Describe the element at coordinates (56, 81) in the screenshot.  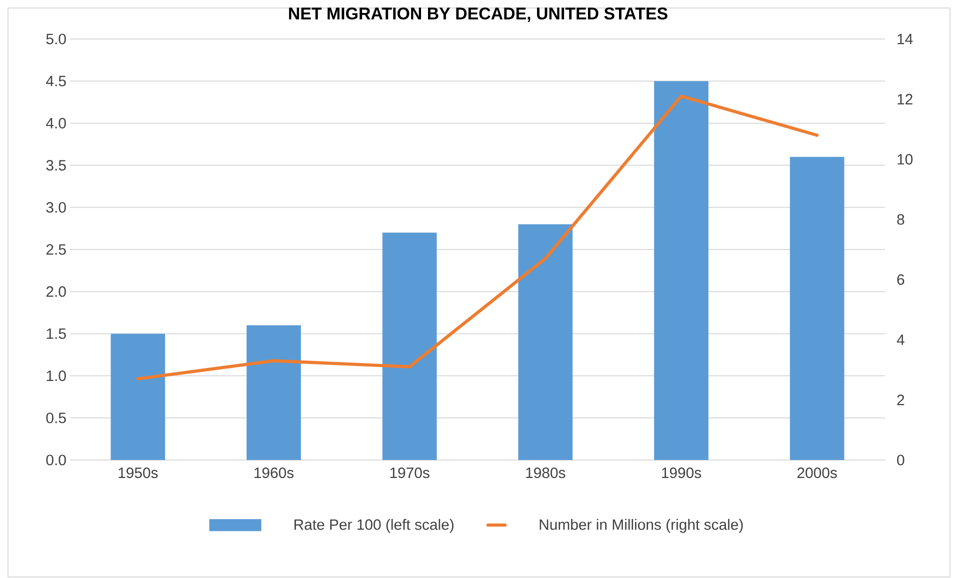
I see `y-tick-label: 4.5` at that location.